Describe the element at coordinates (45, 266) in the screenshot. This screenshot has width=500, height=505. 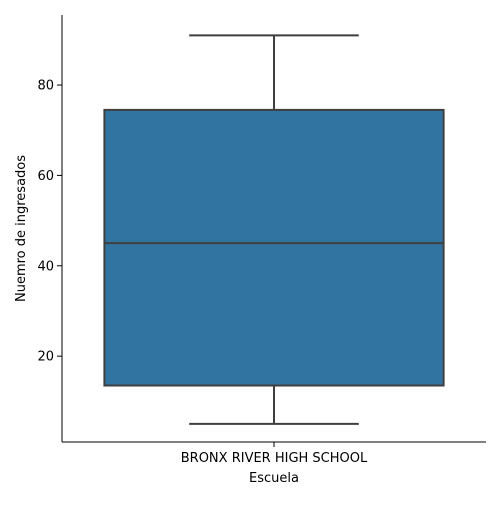
I see `y-tick-label: 40` at that location.